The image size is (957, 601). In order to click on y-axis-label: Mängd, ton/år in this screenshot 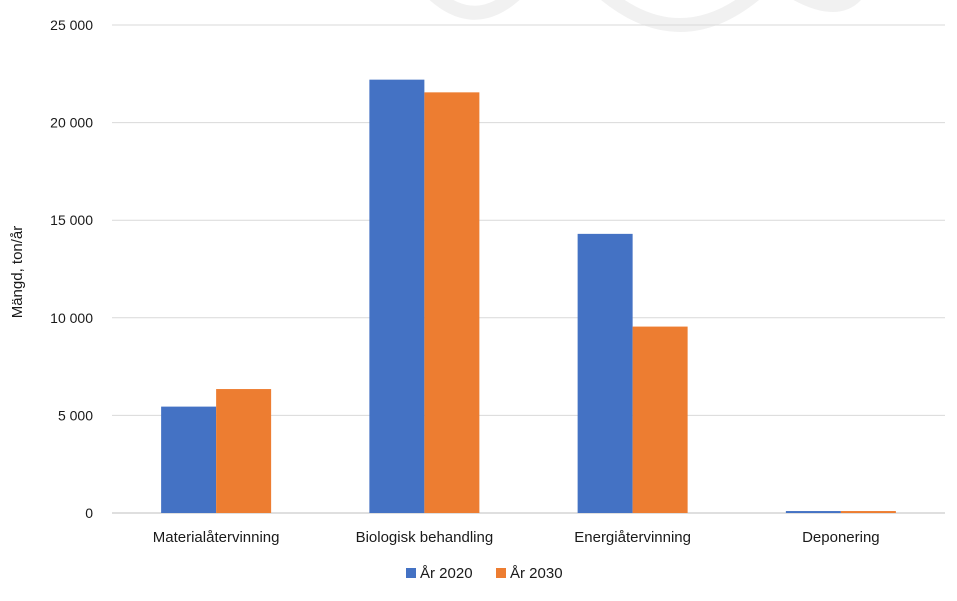, I will do `click(17, 272)`.